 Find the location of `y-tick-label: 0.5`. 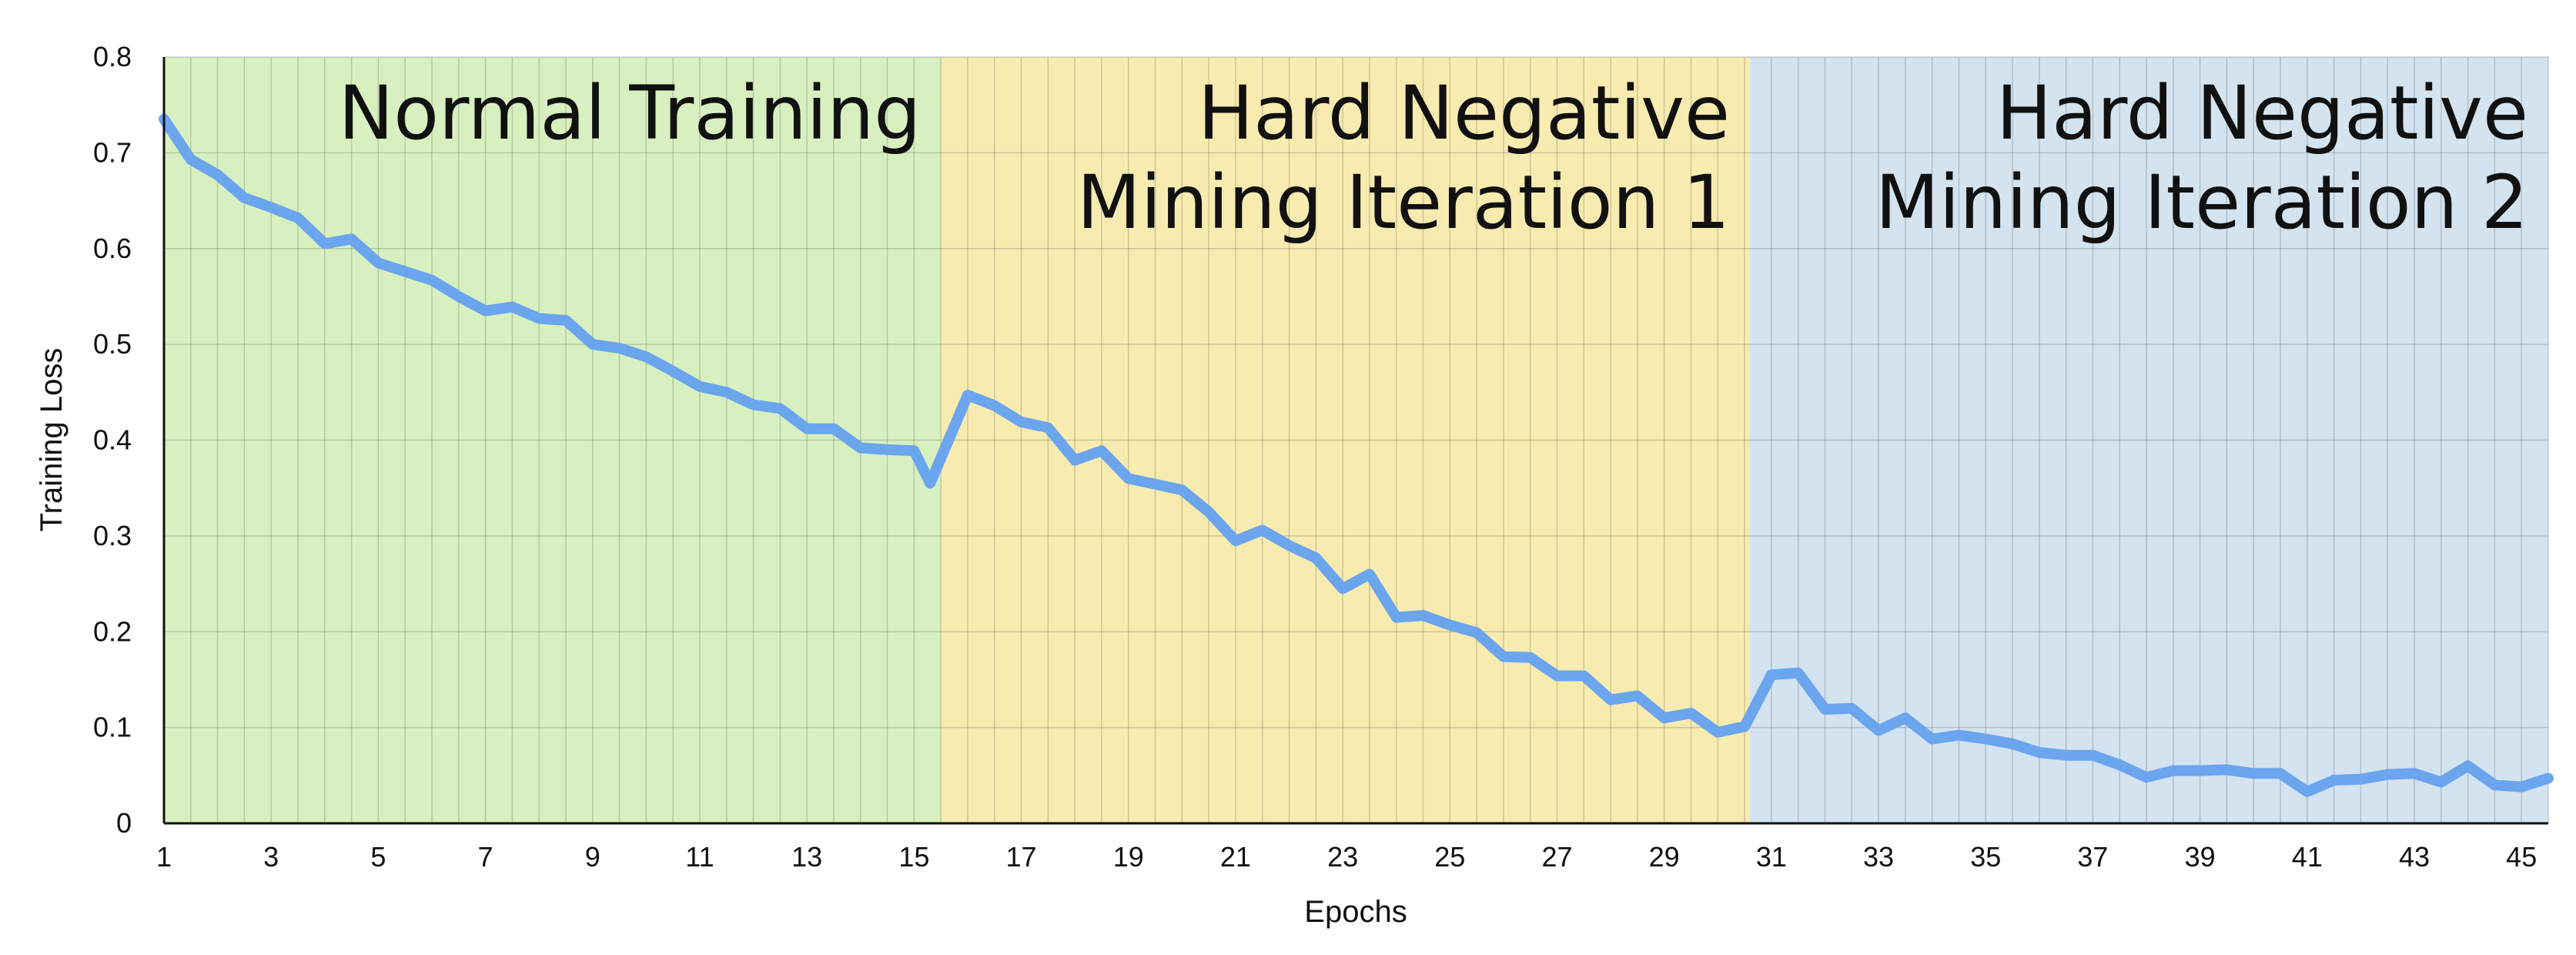

y-tick-label: 0.5 is located at coordinates (113, 344).